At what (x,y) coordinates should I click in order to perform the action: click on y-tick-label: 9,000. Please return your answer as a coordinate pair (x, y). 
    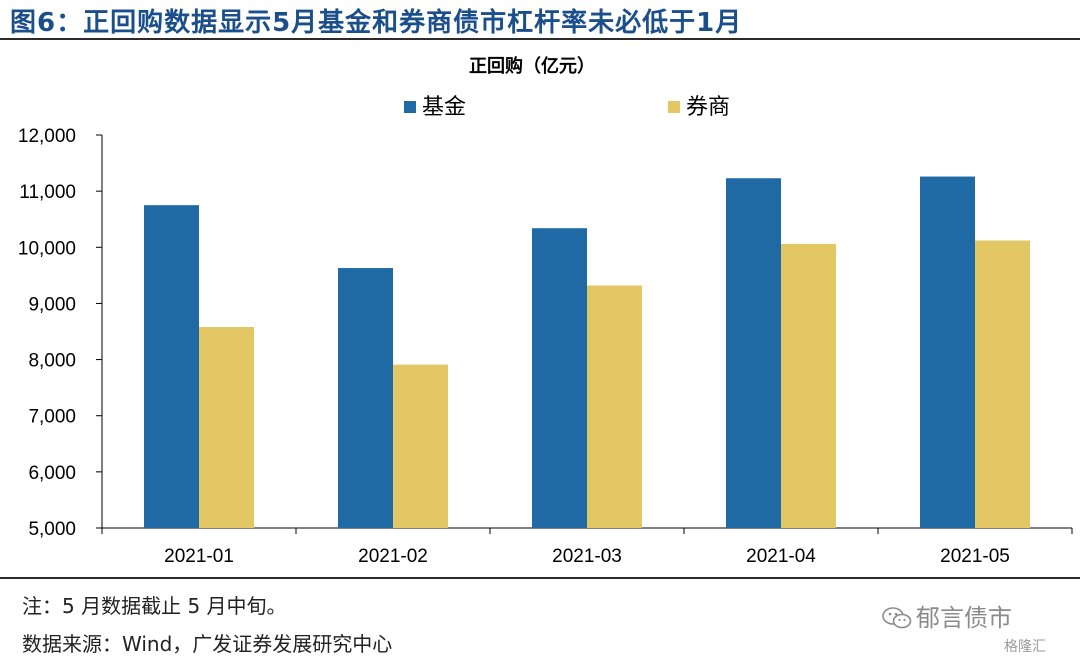
    Looking at the image, I should click on (52, 304).